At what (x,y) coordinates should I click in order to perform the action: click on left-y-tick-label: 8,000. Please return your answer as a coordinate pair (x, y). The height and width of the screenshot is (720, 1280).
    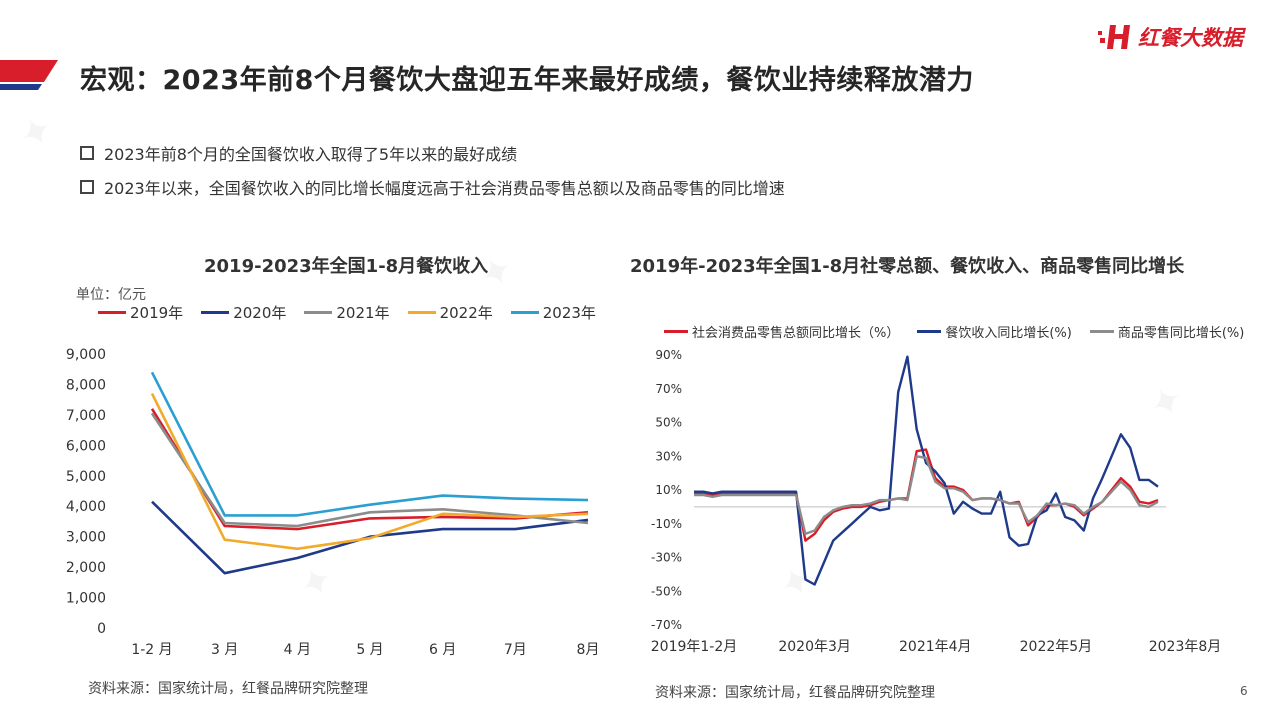
    Looking at the image, I should click on (86, 385).